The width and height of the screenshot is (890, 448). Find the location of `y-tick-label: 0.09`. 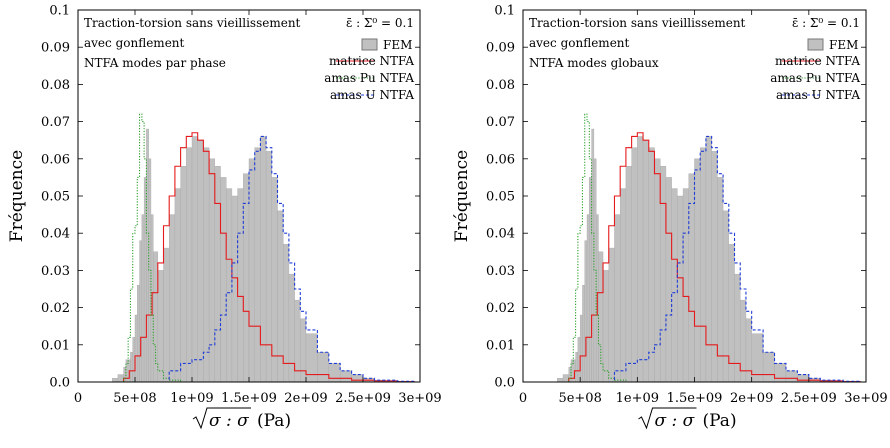

y-tick-label: 0.09 is located at coordinates (55, 48).